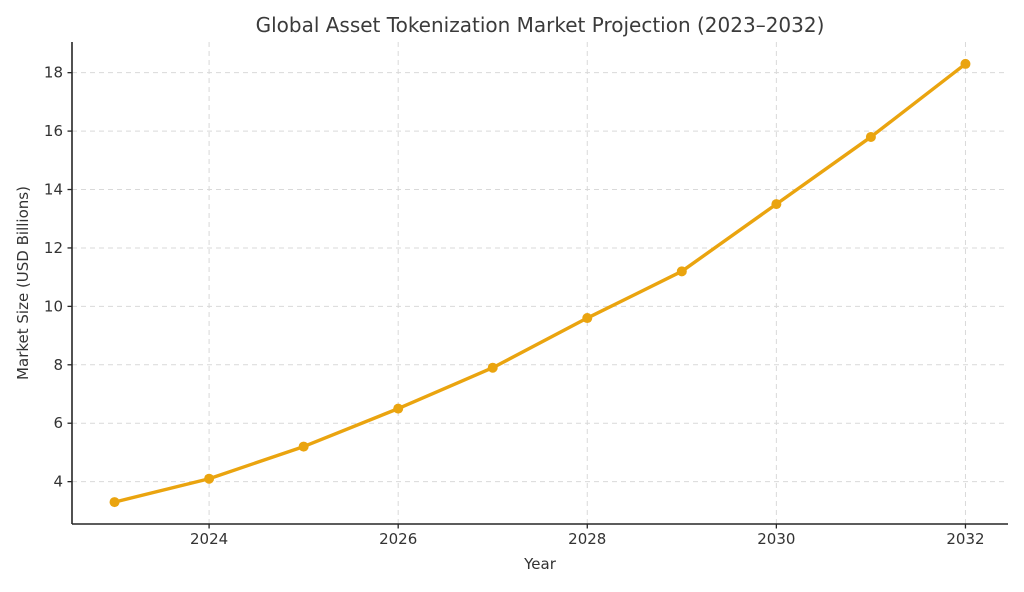 Image resolution: width=1024 pixels, height=592 pixels. Describe the element at coordinates (58, 482) in the screenshot. I see `y-tick-label: 4` at that location.